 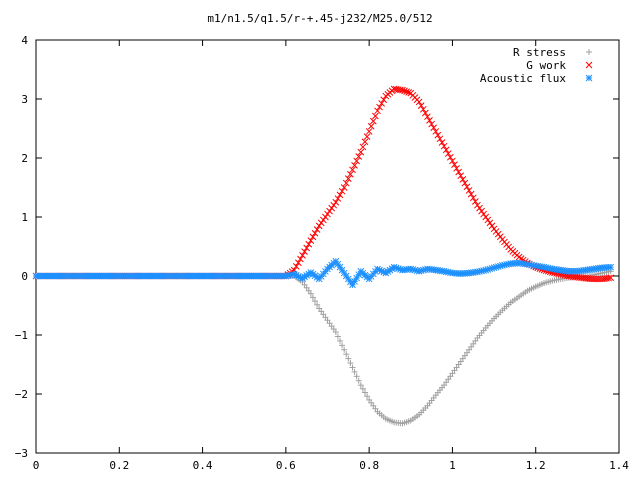 What do you see at coordinates (36, 465) in the screenshot?
I see `x-tick-label: 0` at bounding box center [36, 465].